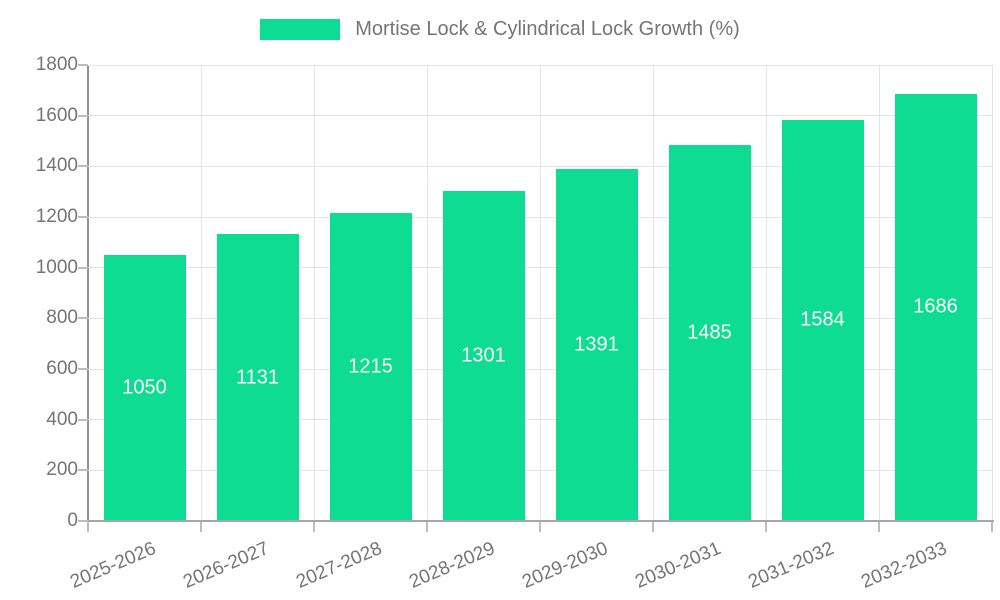 The height and width of the screenshot is (600, 1000). I want to click on x-axis-line, so click(541, 521).